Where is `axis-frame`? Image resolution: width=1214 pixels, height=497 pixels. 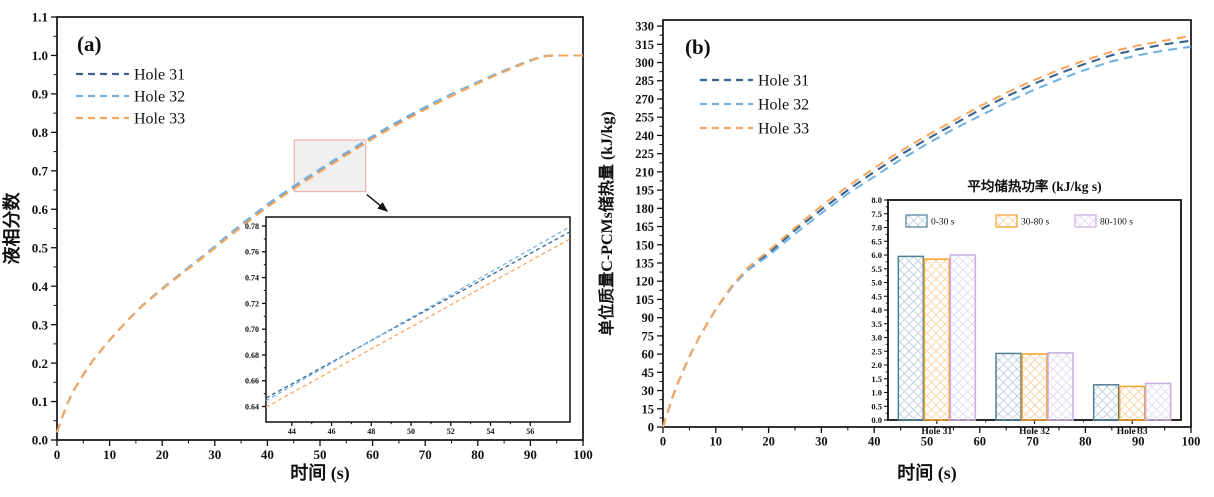 axis-frame is located at coordinates (418, 319).